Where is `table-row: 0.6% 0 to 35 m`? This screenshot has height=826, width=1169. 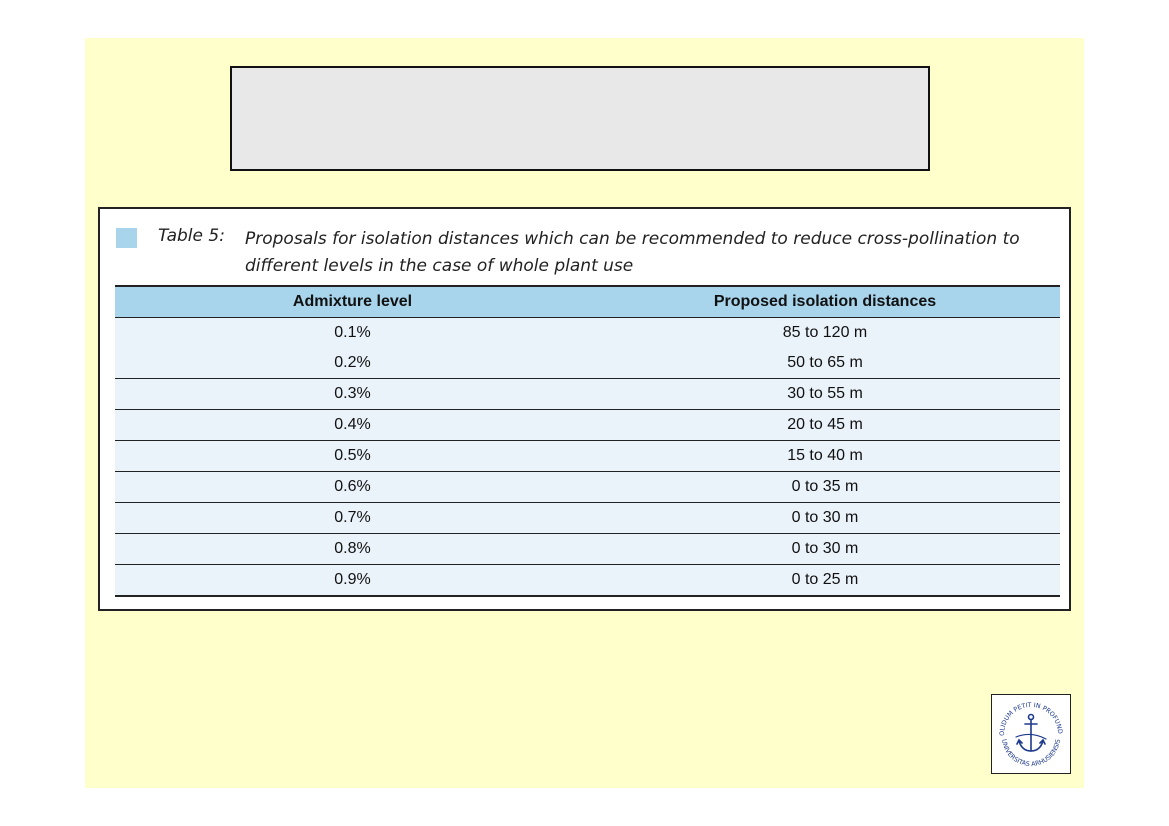 table-row: 0.6% 0 to 35 m is located at coordinates (587, 487).